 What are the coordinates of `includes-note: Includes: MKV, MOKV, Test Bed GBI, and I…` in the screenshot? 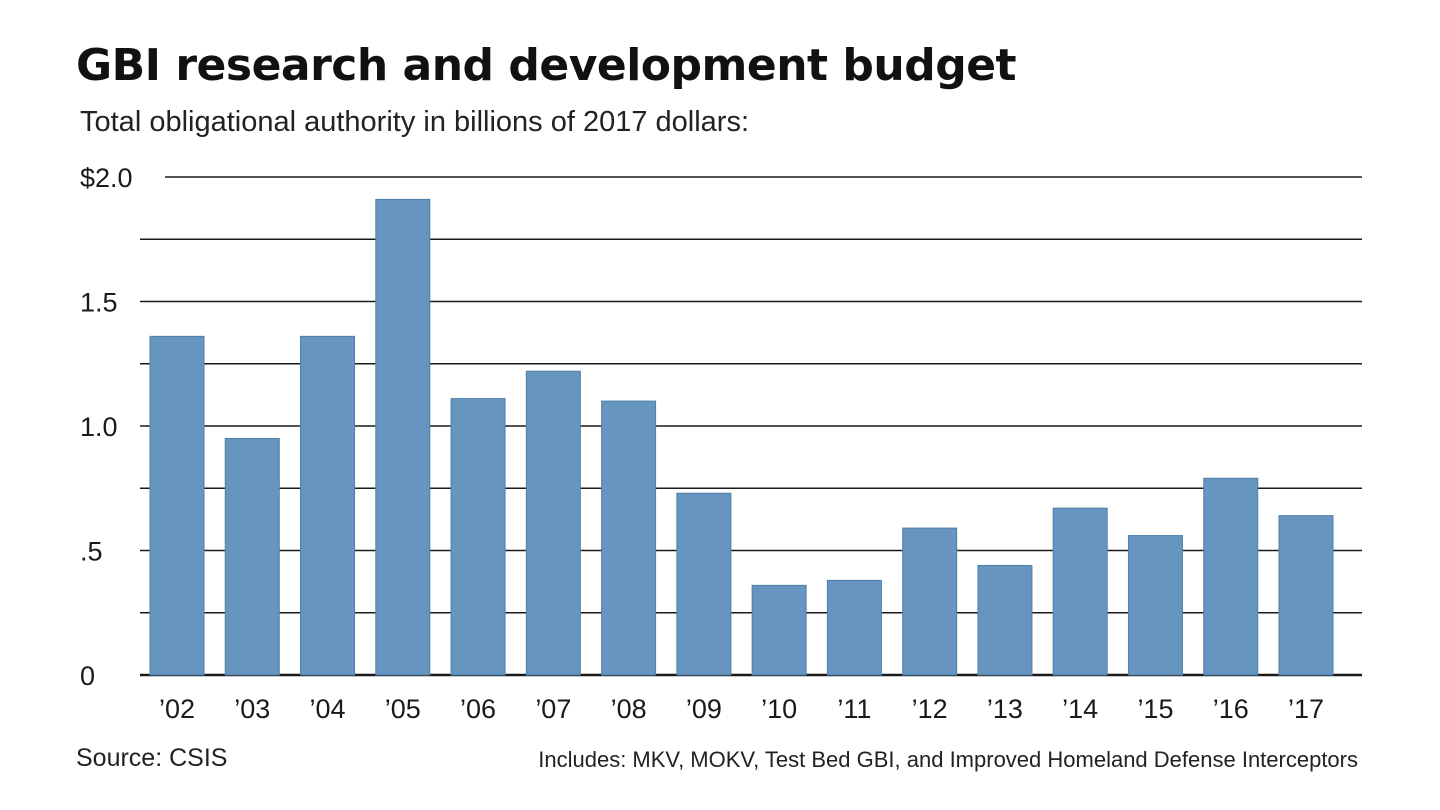 It's located at (948, 759).